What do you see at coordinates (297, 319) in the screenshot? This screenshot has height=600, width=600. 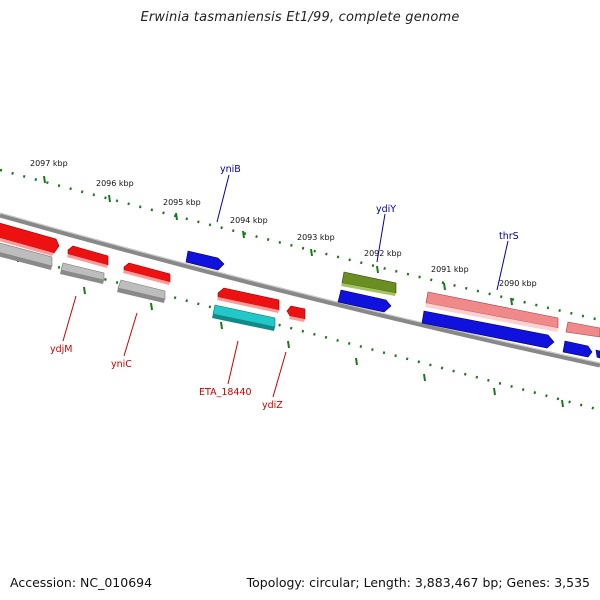 I see `gene-arrow-ydiZ-shadow` at bounding box center [297, 319].